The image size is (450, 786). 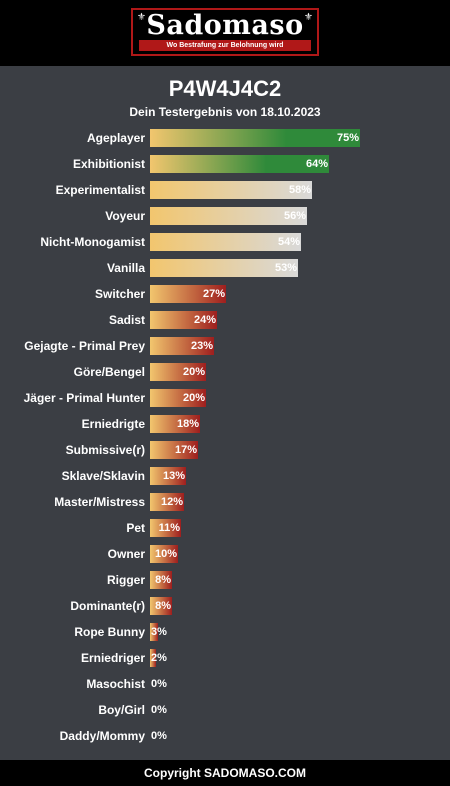 What do you see at coordinates (84, 346) in the screenshot?
I see `category-label: Gejagte - Primal Prey` at bounding box center [84, 346].